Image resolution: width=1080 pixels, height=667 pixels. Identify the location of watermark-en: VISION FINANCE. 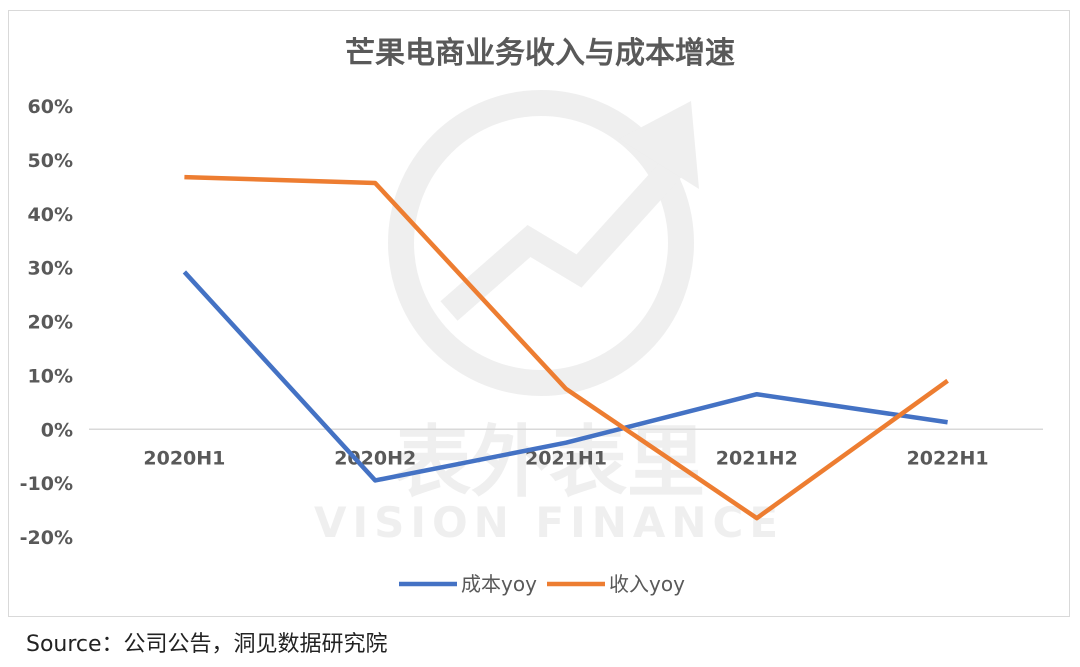
(549, 522).